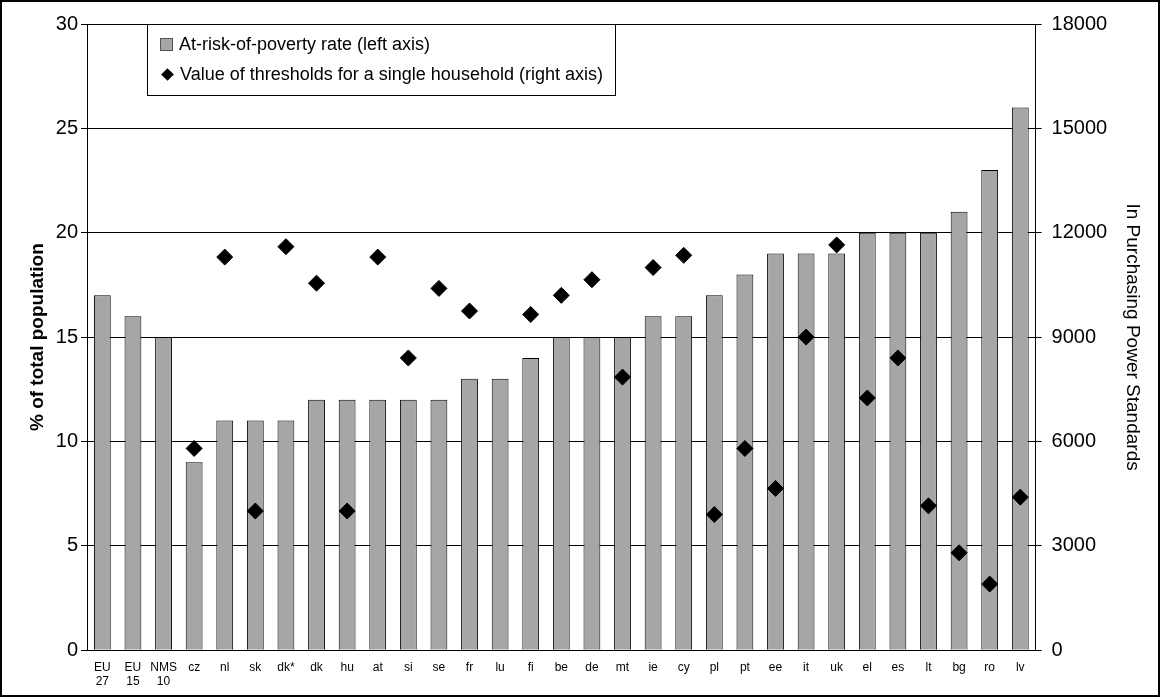 The image size is (1160, 697). What do you see at coordinates (592, 666) in the screenshot?
I see `x-tick-label: de` at bounding box center [592, 666].